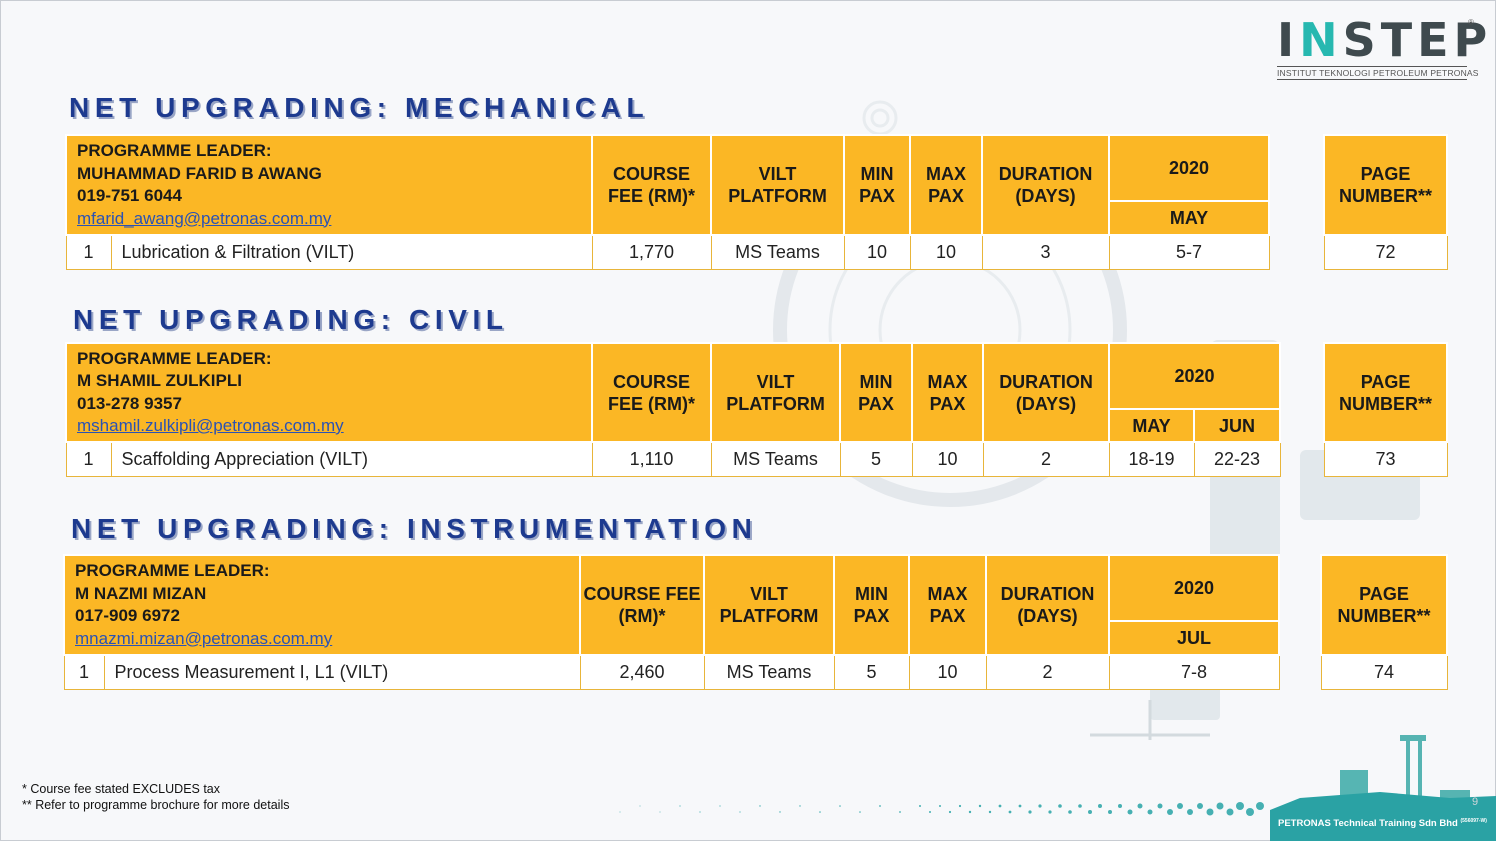  What do you see at coordinates (1384, 672) in the screenshot?
I see `course-page-number: 74` at bounding box center [1384, 672].